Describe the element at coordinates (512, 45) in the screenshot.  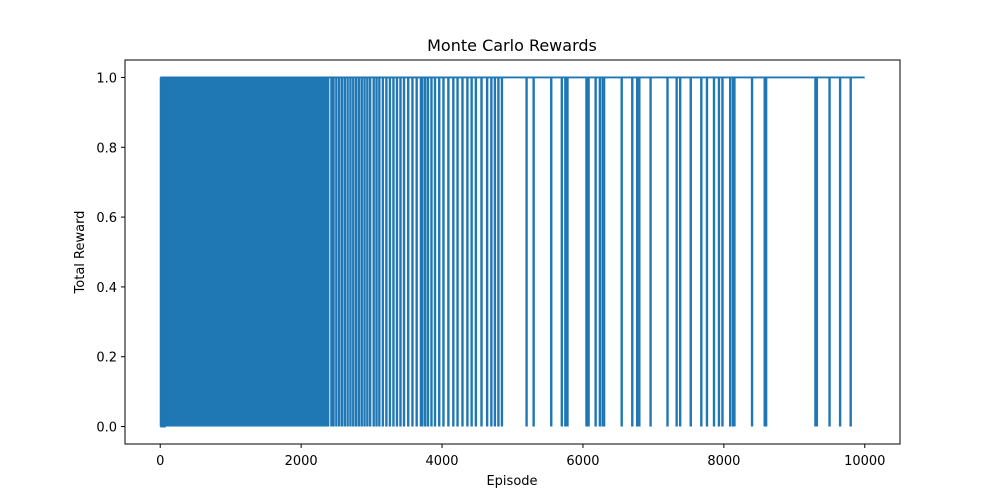
I see `chart-title: Monte Carlo Rewards` at that location.